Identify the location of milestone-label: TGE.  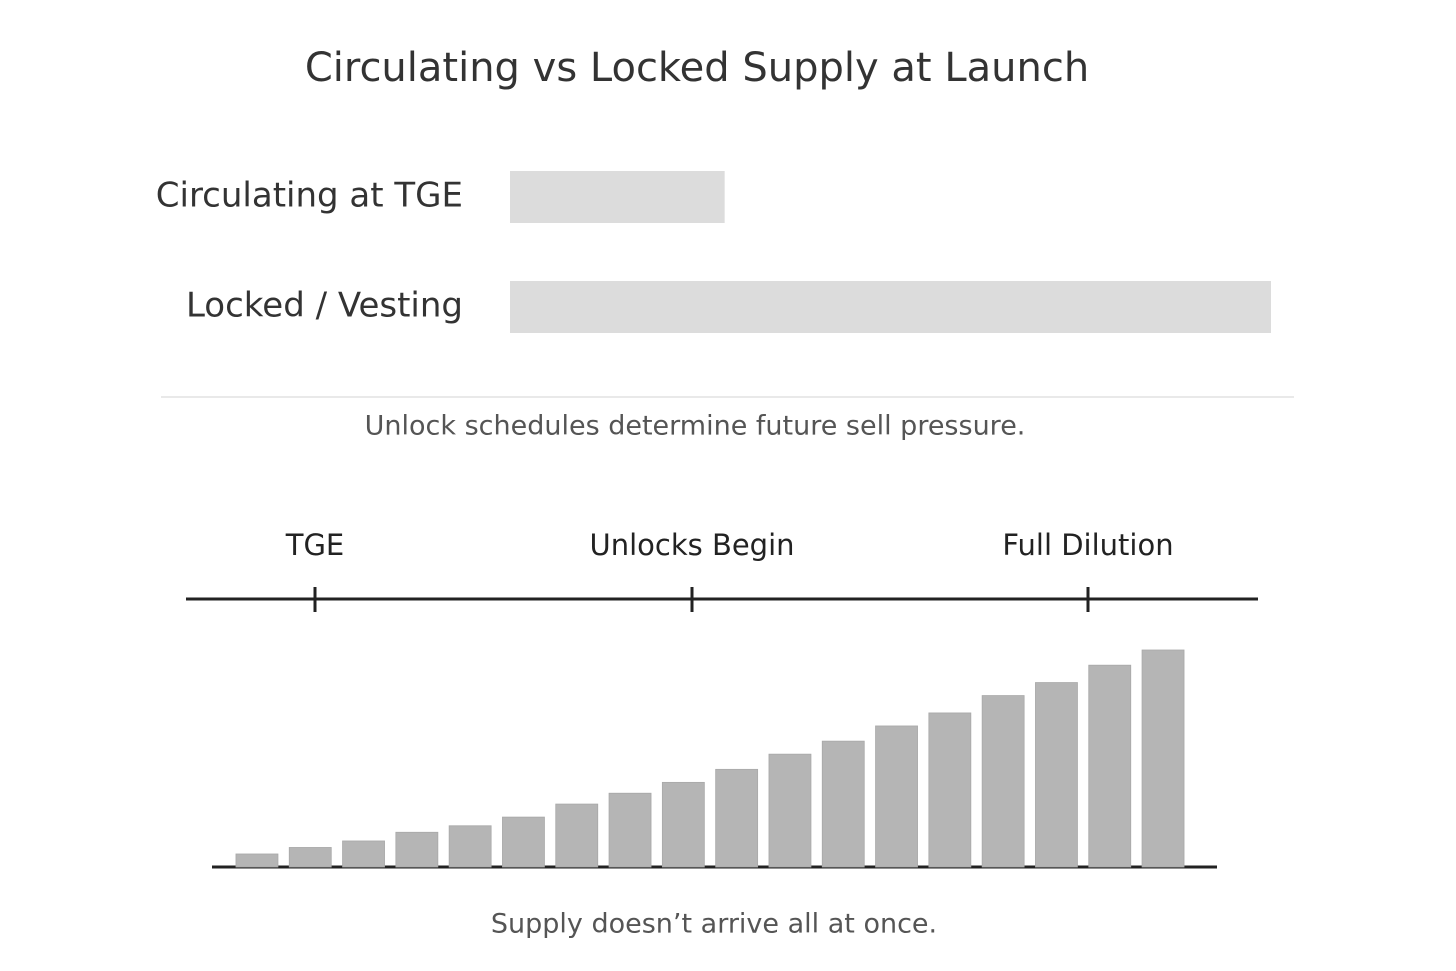
(315, 545).